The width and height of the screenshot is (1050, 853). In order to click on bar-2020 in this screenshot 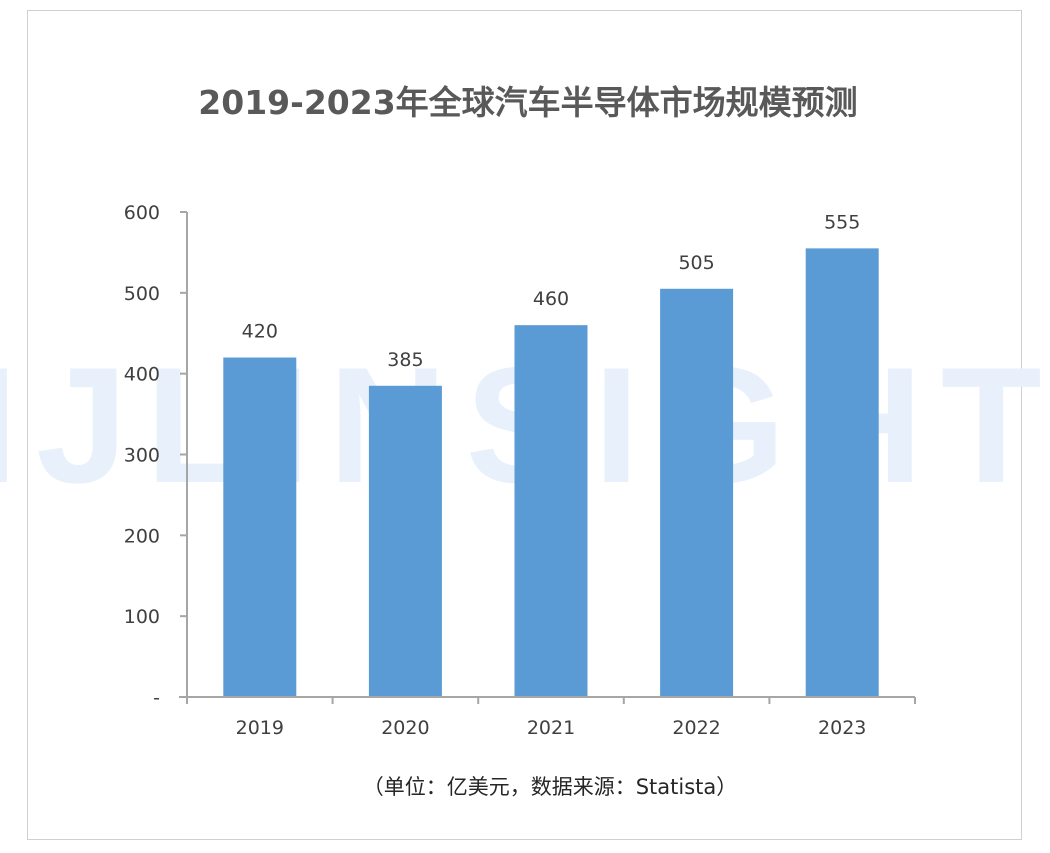, I will do `click(405, 541)`.